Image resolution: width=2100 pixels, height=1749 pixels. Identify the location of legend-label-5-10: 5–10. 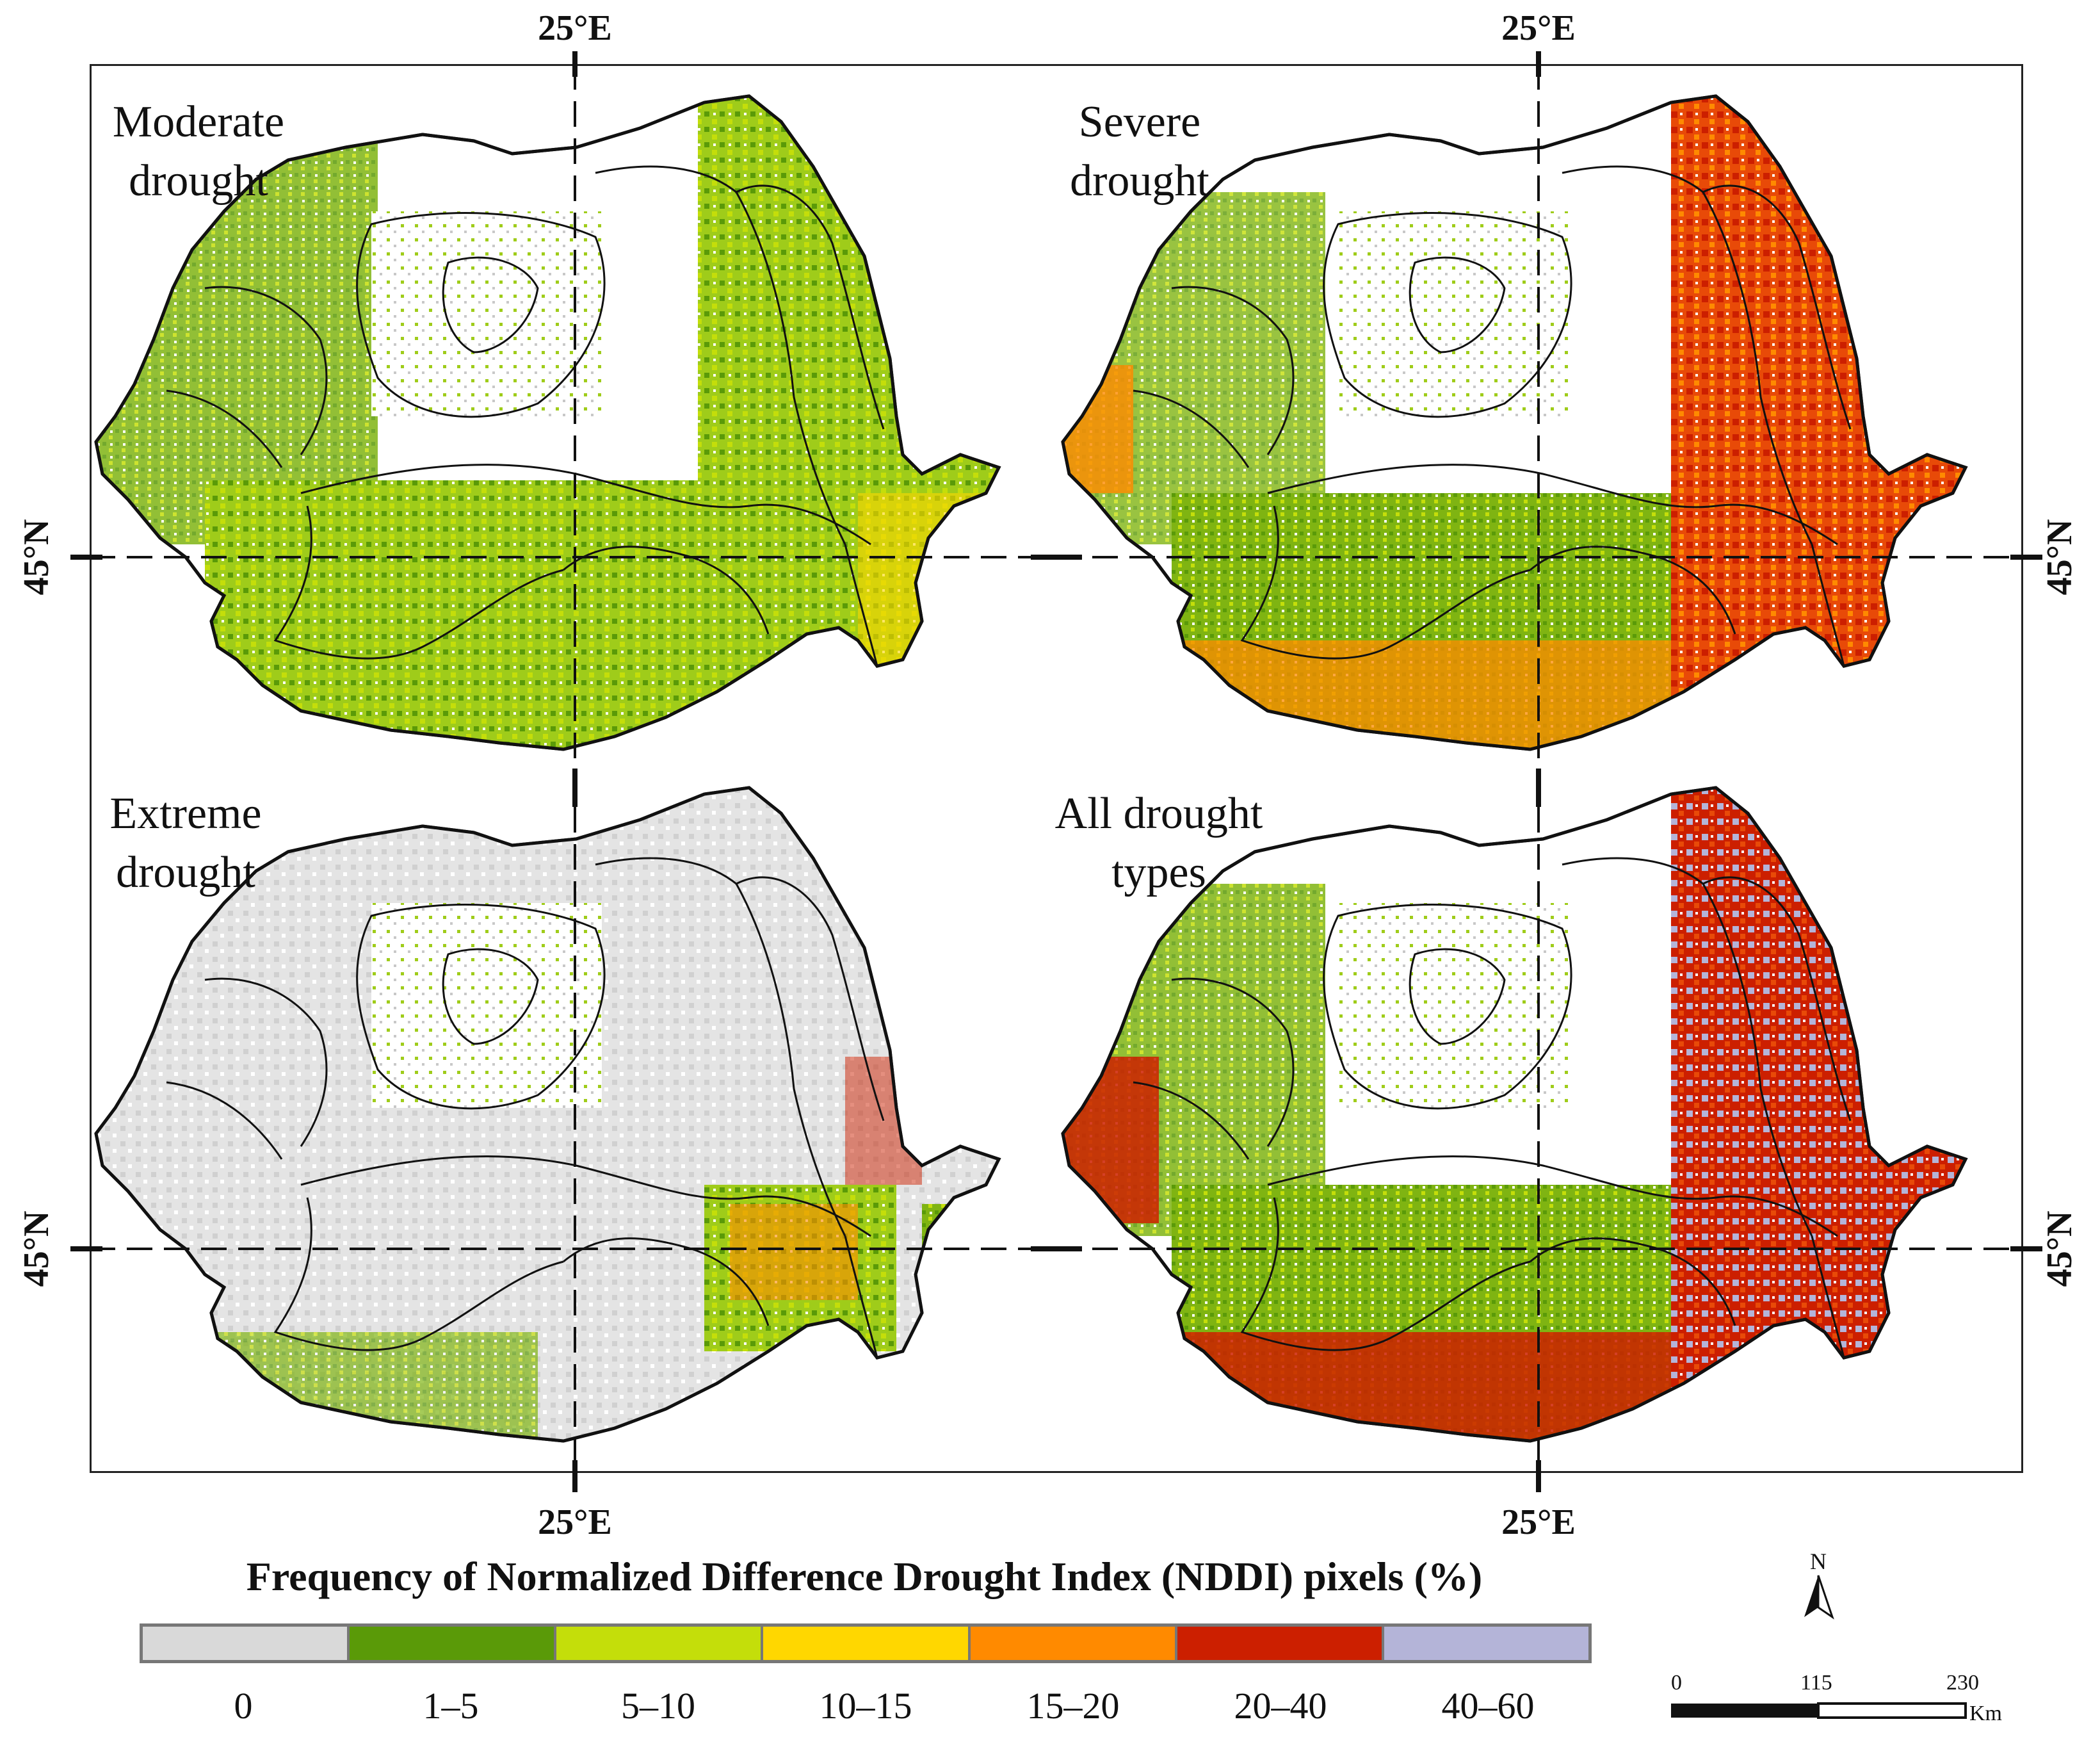
(658, 1706).